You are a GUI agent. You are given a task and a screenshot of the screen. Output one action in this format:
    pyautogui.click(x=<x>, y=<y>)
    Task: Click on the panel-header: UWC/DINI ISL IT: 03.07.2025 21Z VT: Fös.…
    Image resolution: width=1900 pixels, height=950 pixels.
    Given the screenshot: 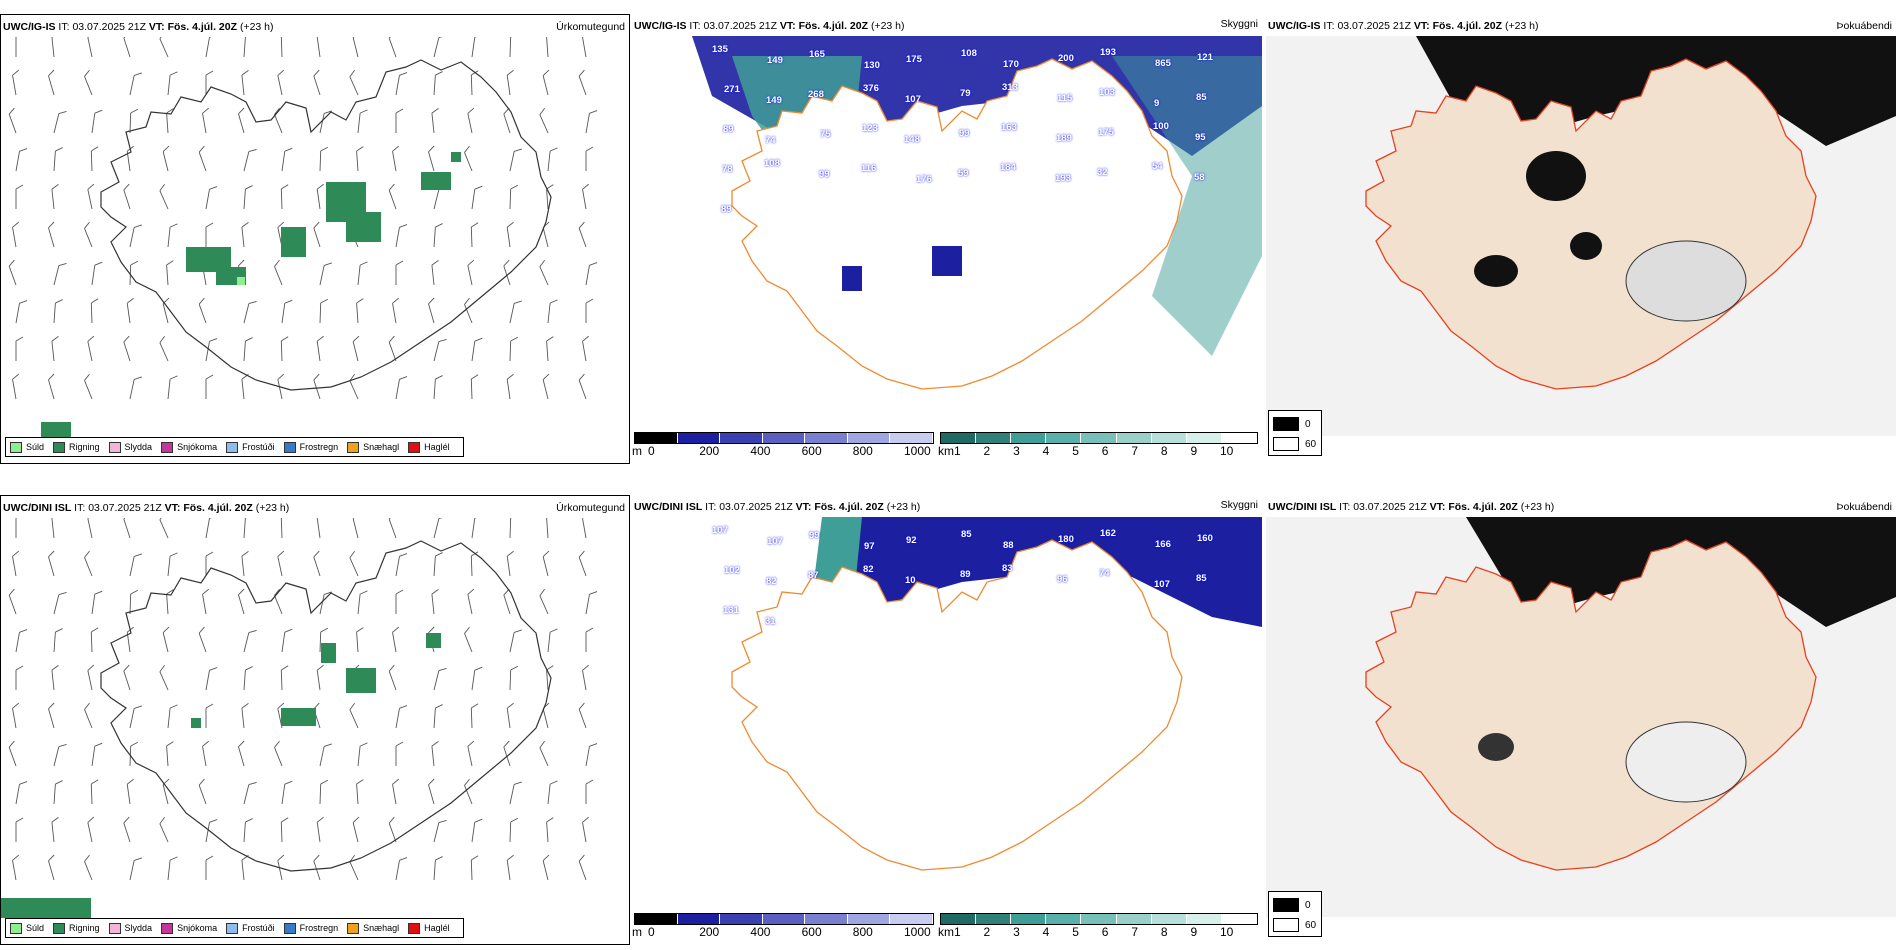 What is the action you would take?
    pyautogui.click(x=1411, y=507)
    